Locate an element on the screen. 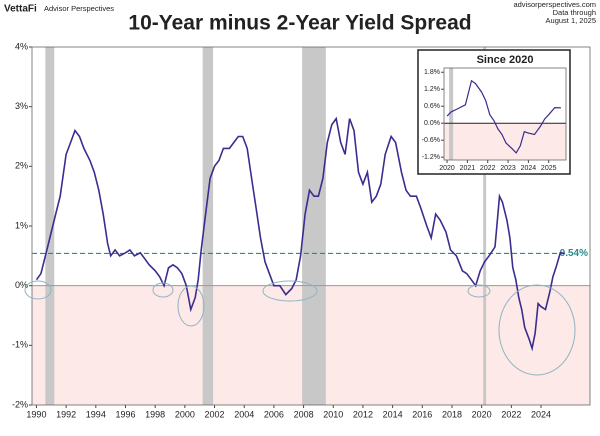 The height and width of the screenshot is (436, 600). y-tick-label: 3% is located at coordinates (21, 106).